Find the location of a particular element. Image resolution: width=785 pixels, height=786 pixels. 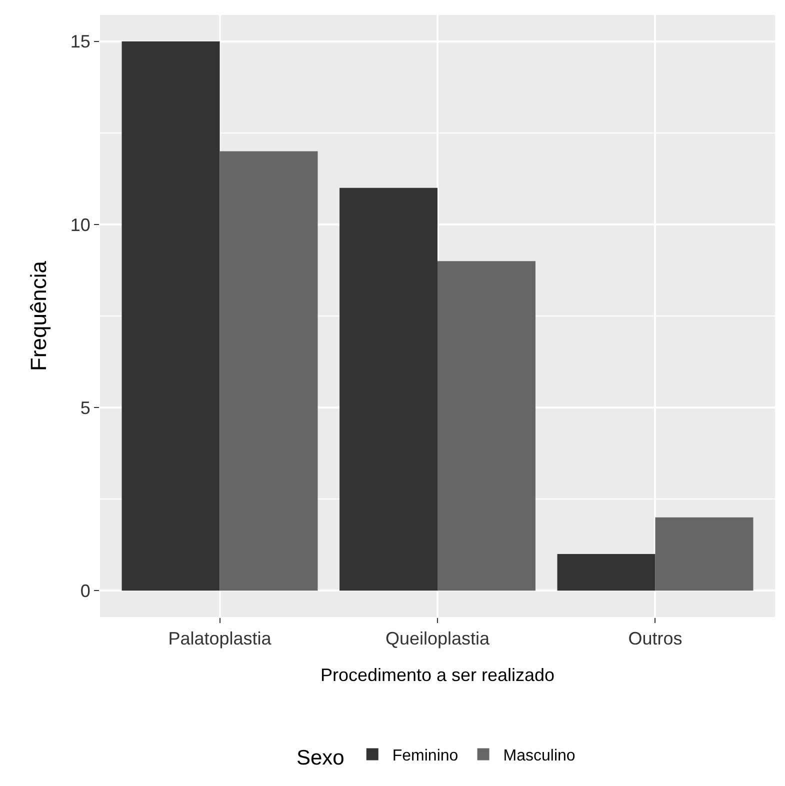

x-tick-label: Outros is located at coordinates (655, 638).